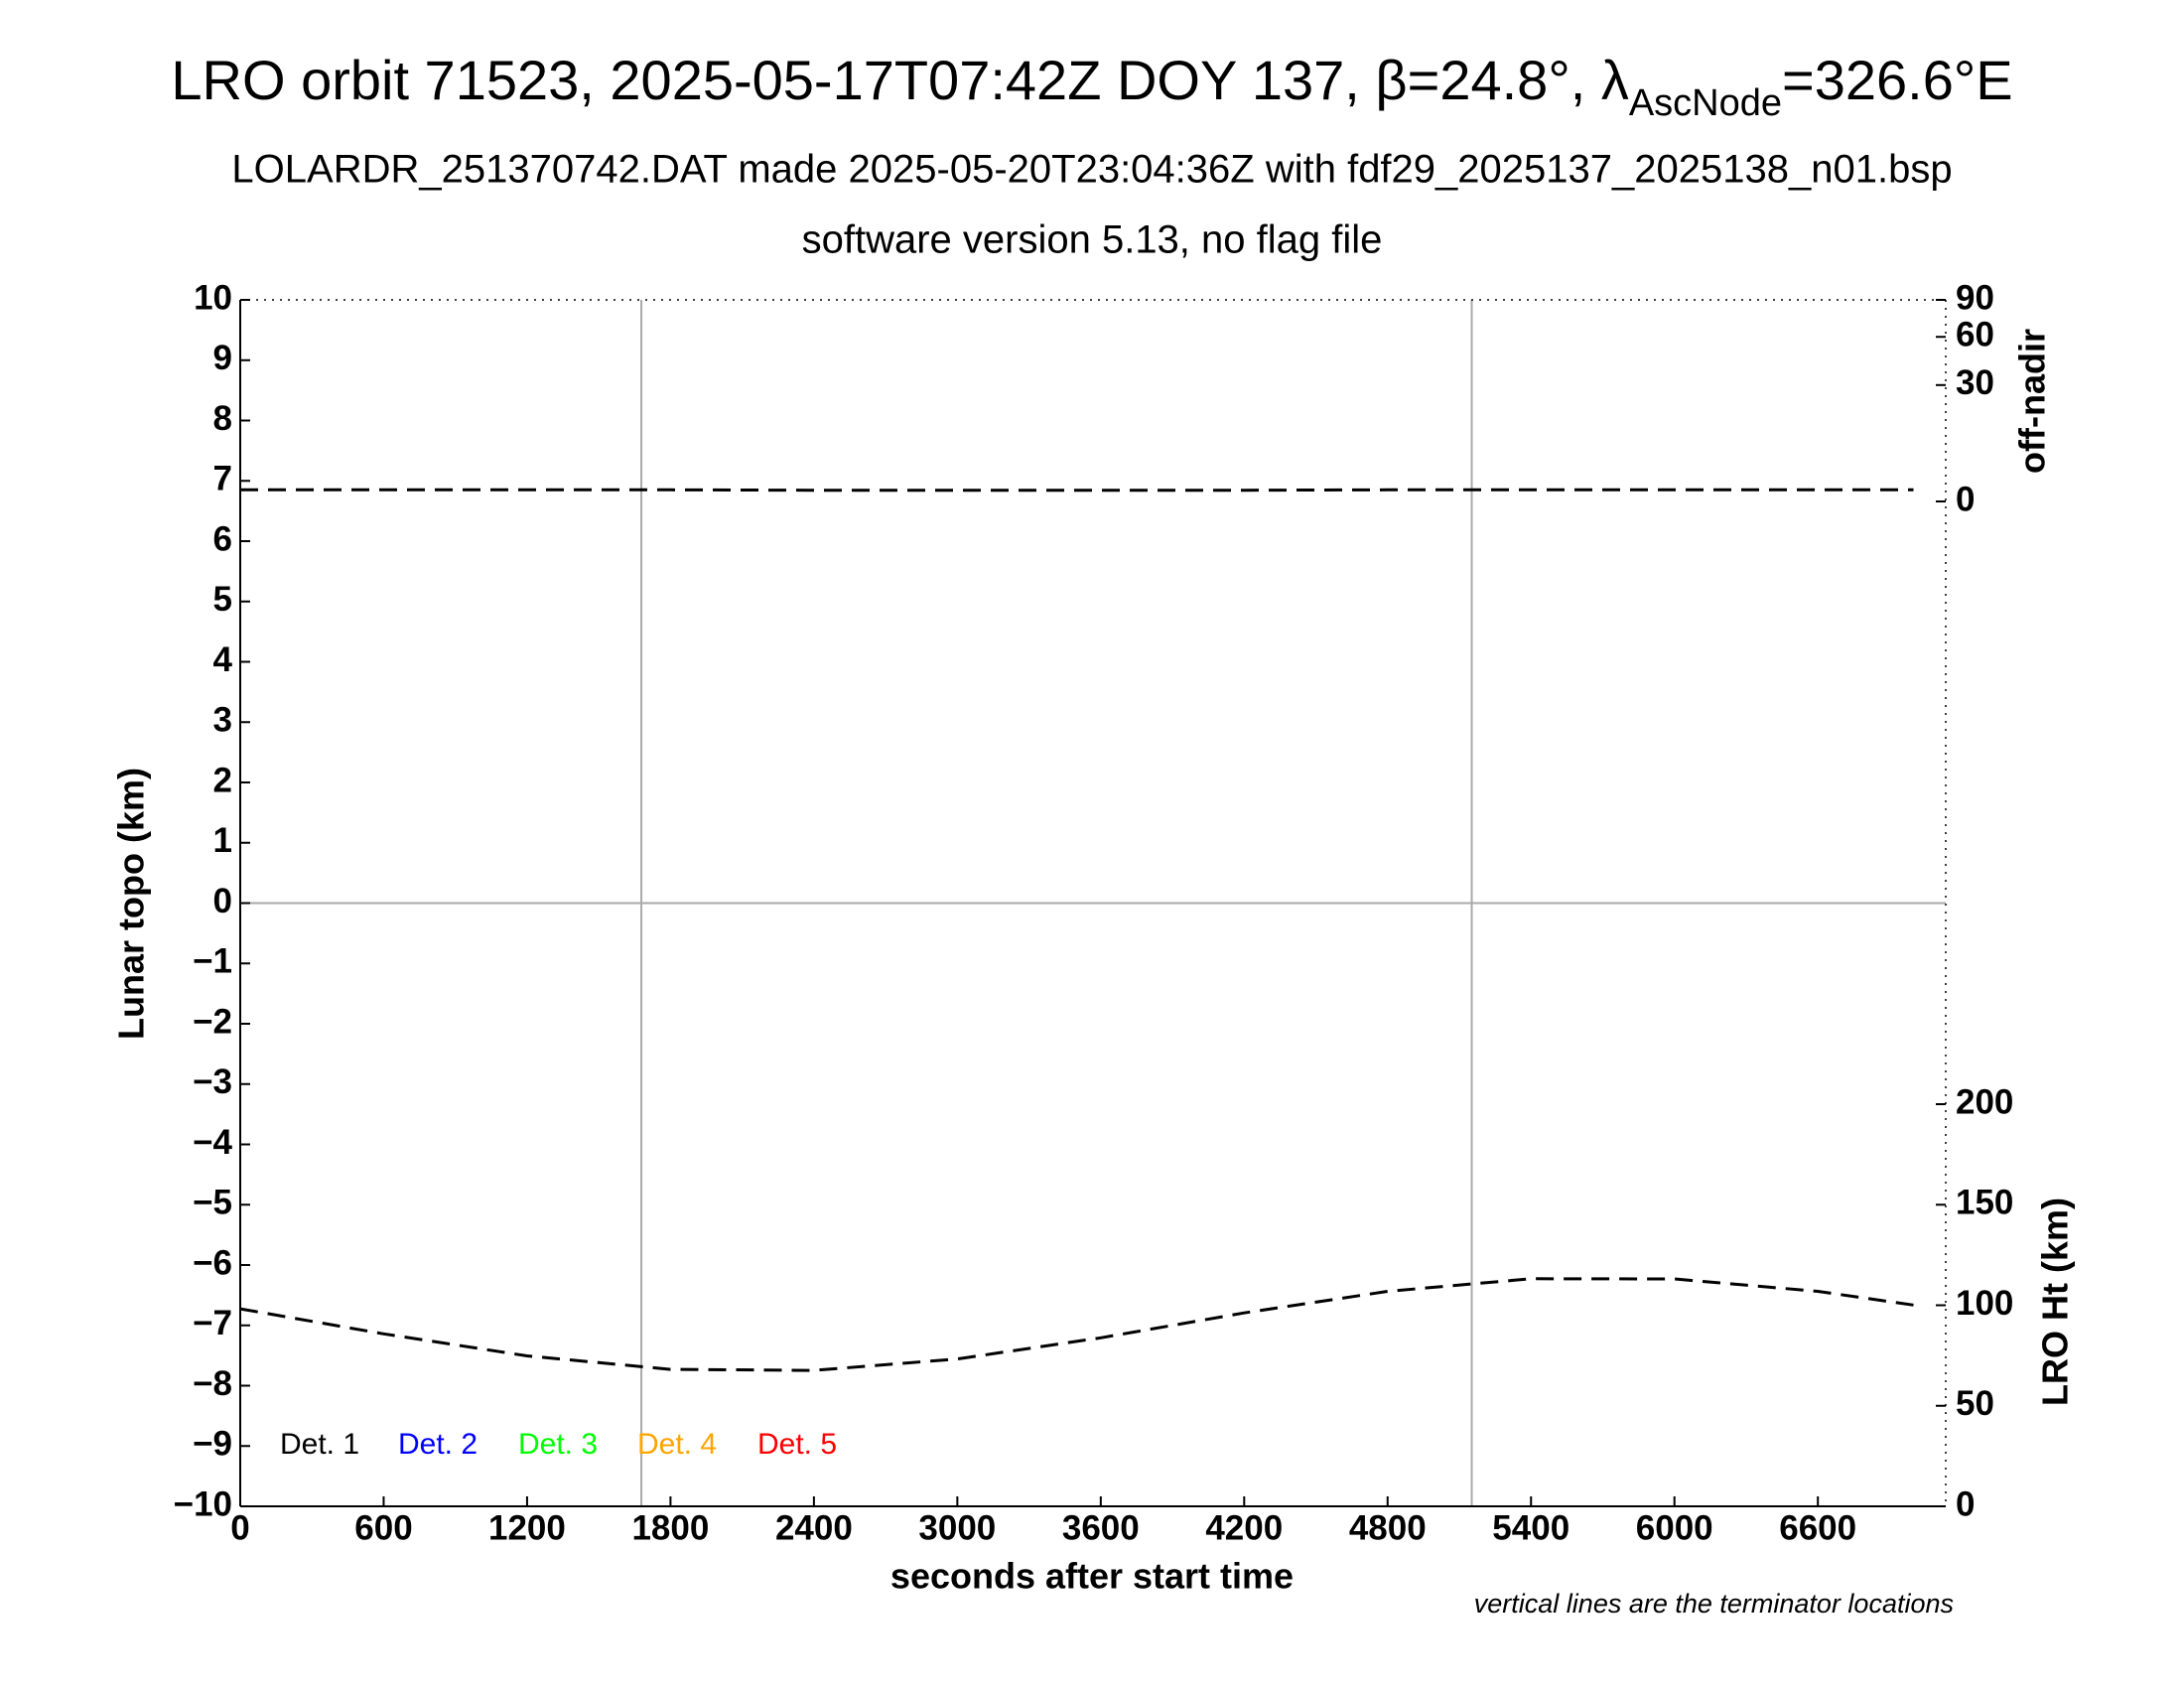  What do you see at coordinates (677, 1444) in the screenshot?
I see `legend-entry: Det. 4` at bounding box center [677, 1444].